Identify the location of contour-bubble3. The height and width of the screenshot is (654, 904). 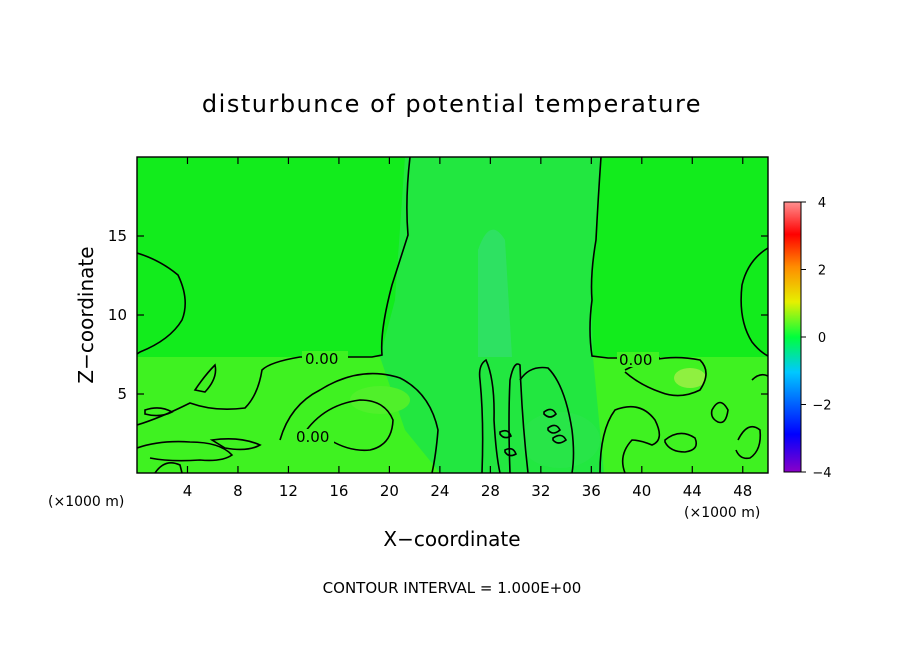
(560, 439).